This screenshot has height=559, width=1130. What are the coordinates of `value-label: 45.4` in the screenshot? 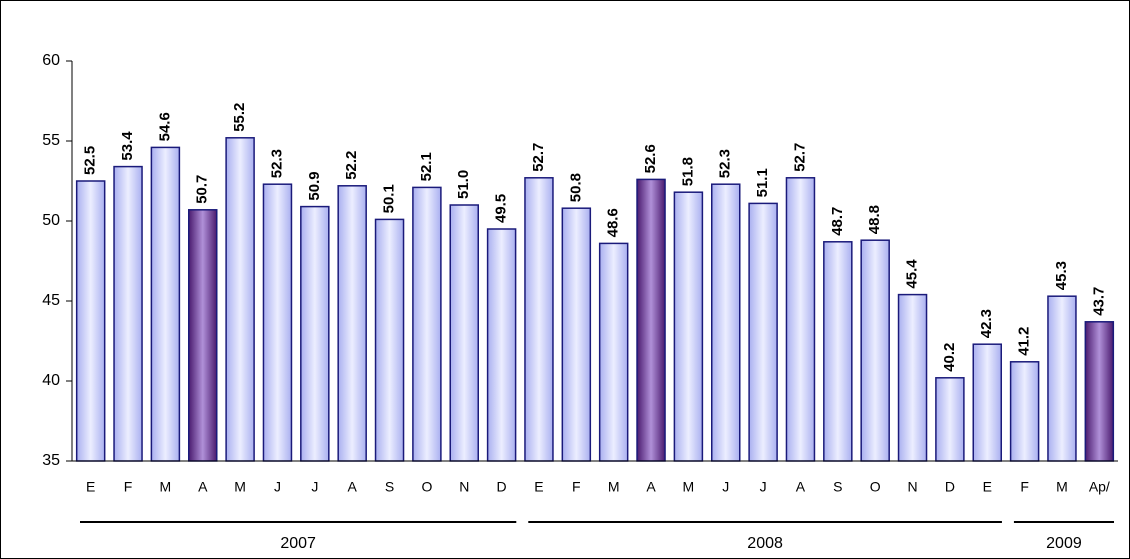 It's located at (912, 274).